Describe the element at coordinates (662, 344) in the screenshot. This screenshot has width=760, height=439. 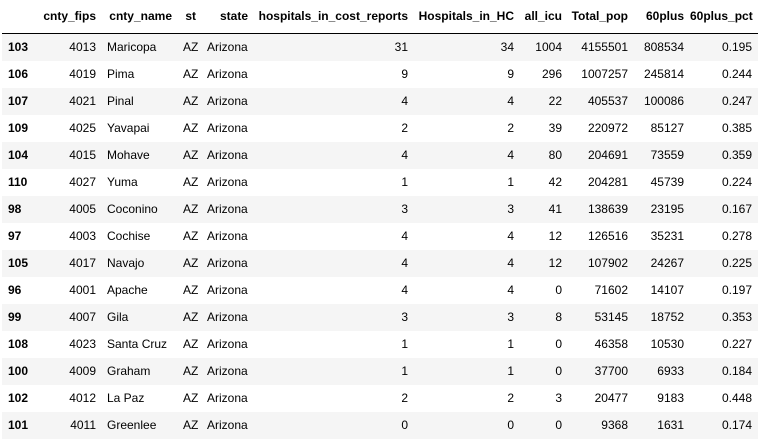
I see `table-cell: 10530` at that location.